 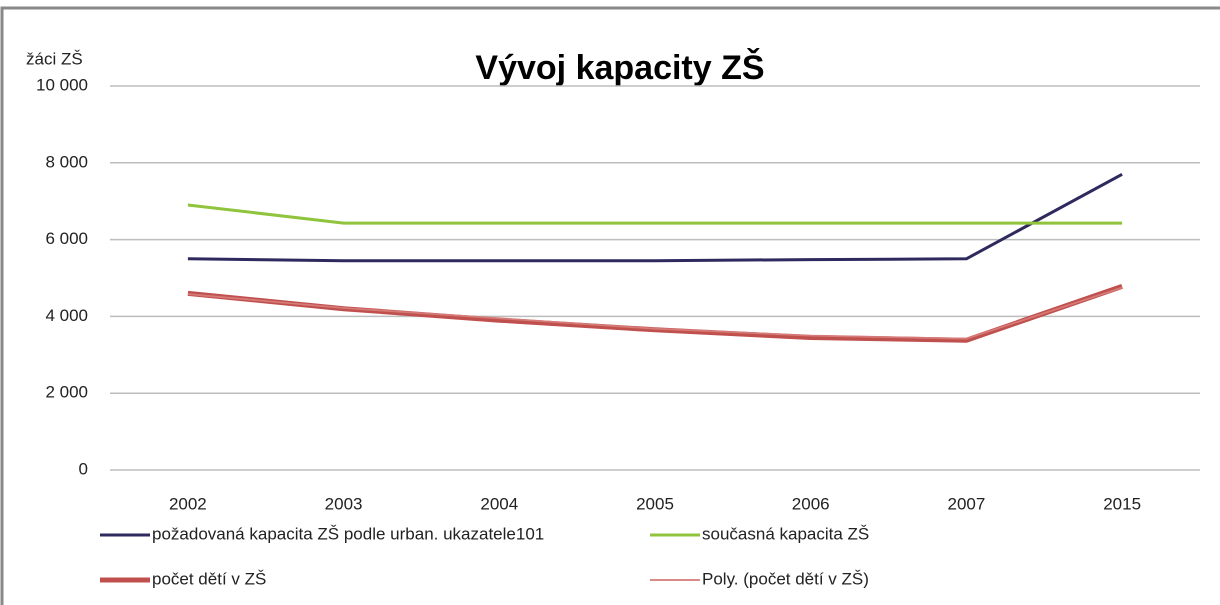 What do you see at coordinates (344, 503) in the screenshot?
I see `x-tick-label: 2003` at bounding box center [344, 503].